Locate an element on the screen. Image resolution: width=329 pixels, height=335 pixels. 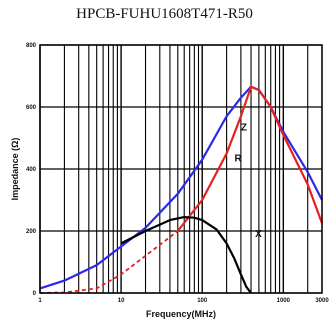
y-axis-label: Impedance (Ω) is located at coordinates (15, 169).